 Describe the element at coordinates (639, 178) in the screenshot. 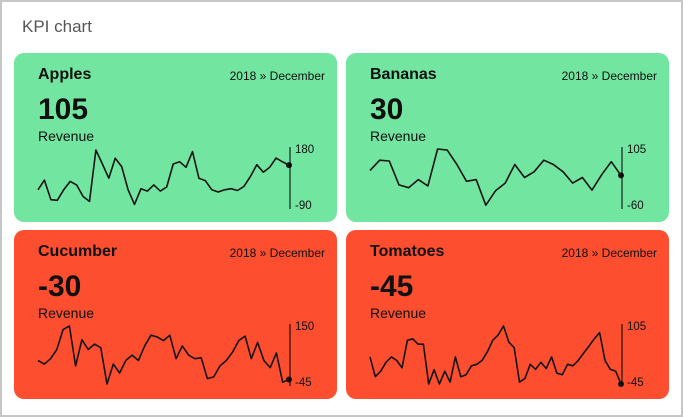

I see `sparkline-axis: 105 -60` at that location.